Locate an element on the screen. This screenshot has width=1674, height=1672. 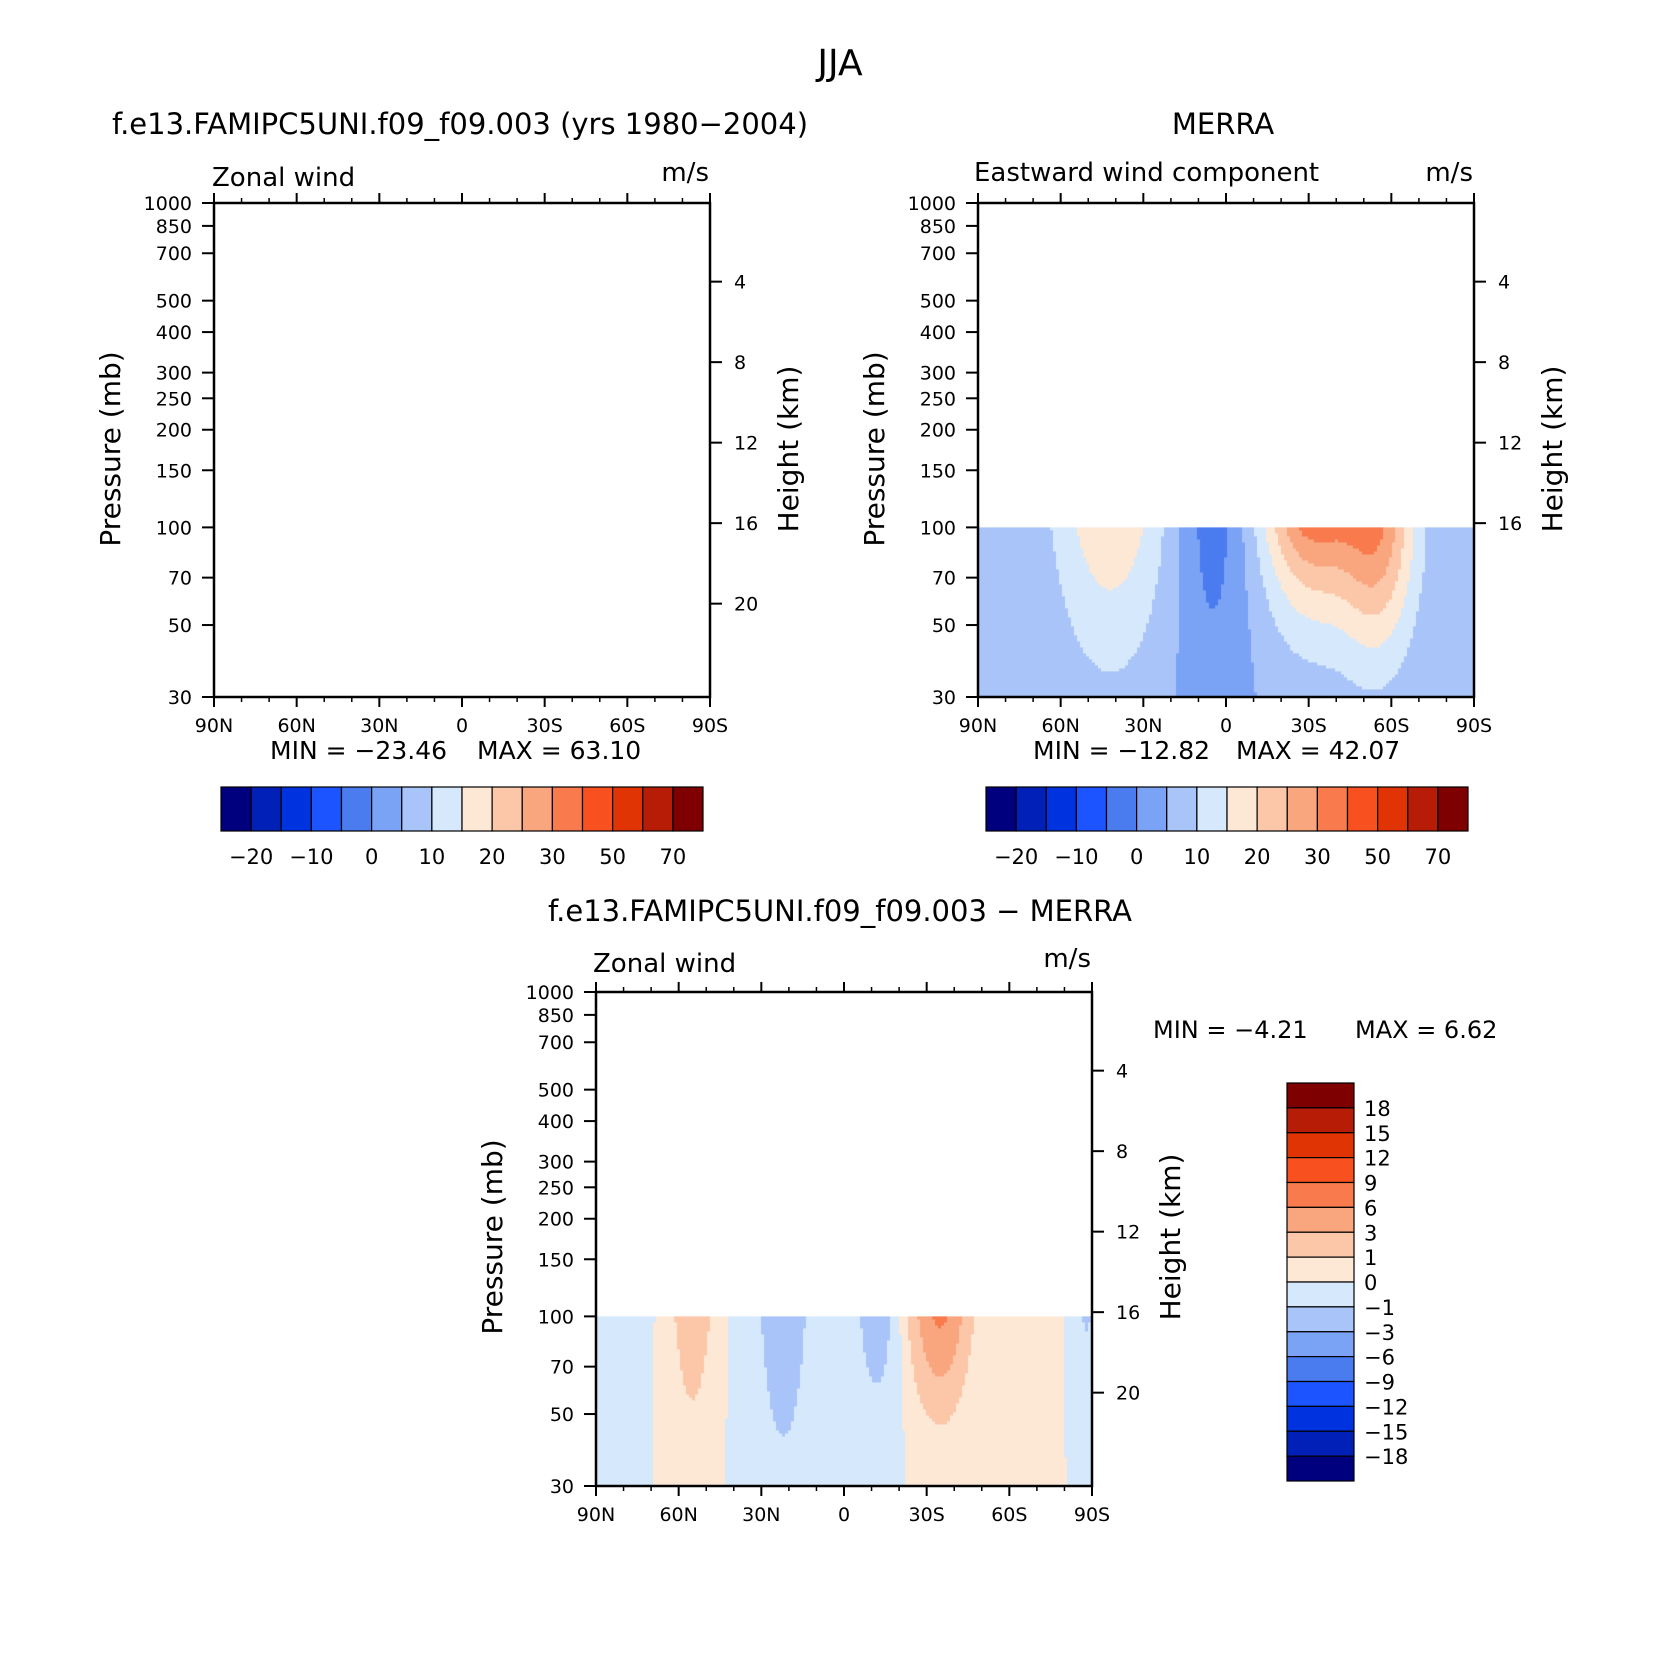
y-tick-label: 300 is located at coordinates (174, 374).